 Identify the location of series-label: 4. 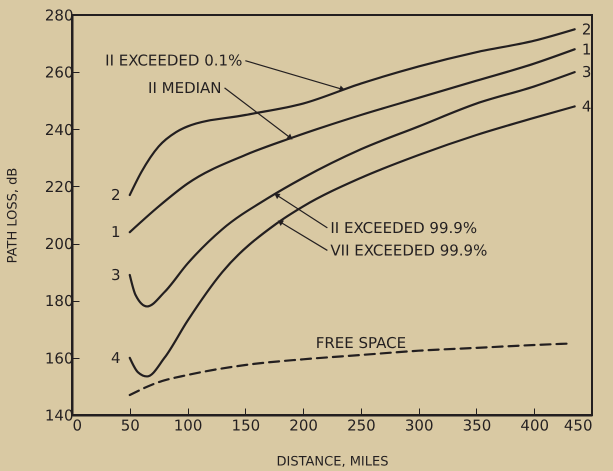
(587, 106).